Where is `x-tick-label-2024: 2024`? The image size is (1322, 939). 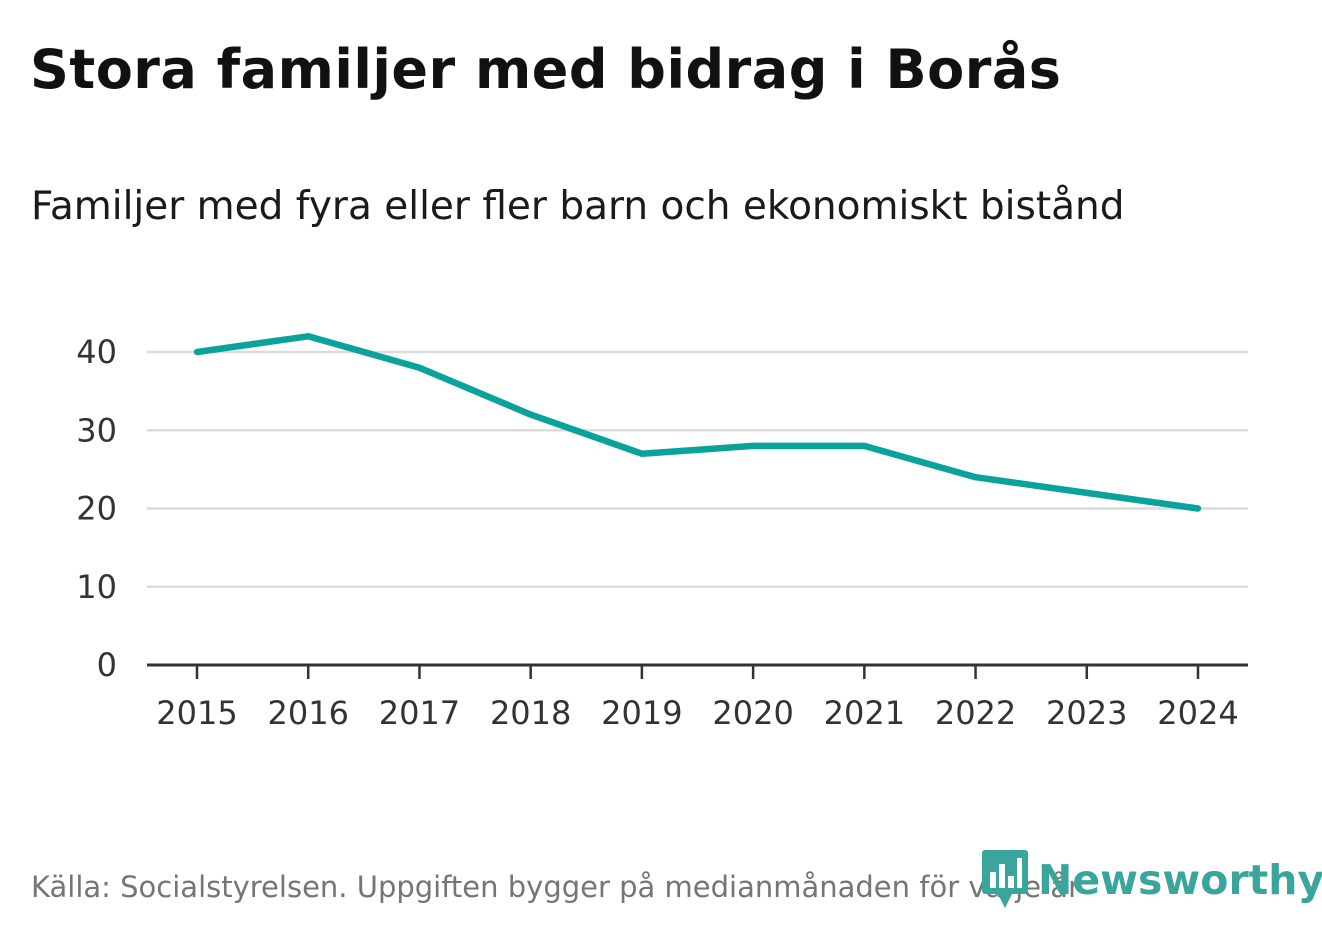
x-tick-label-2024: 2024 is located at coordinates (1197, 713).